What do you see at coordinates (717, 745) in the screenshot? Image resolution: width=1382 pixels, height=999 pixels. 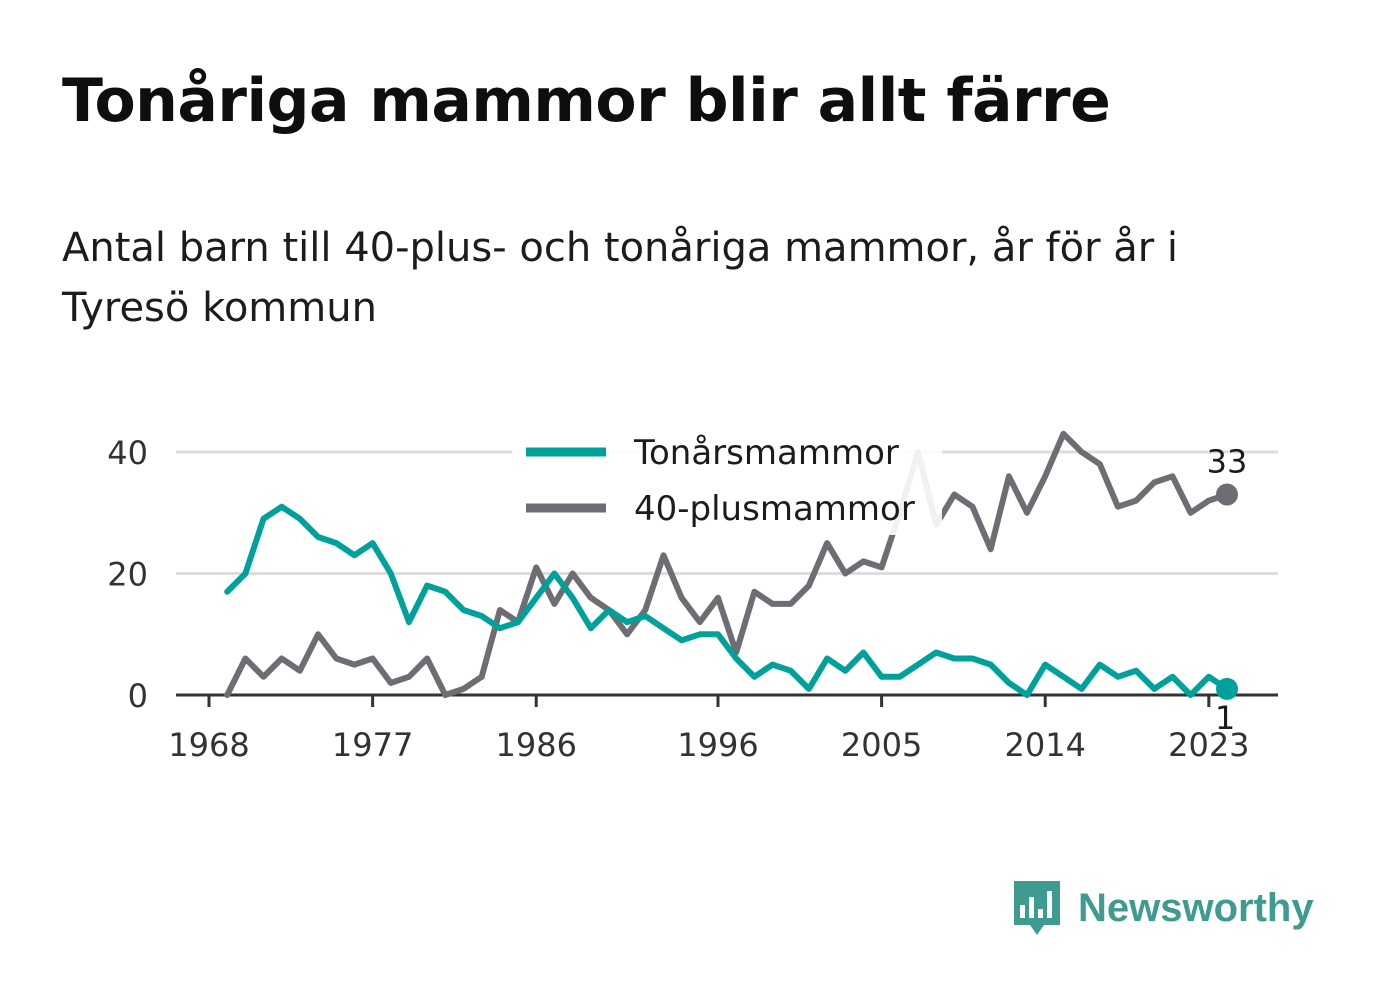 I see `x-tick-label: 1996` at bounding box center [717, 745].